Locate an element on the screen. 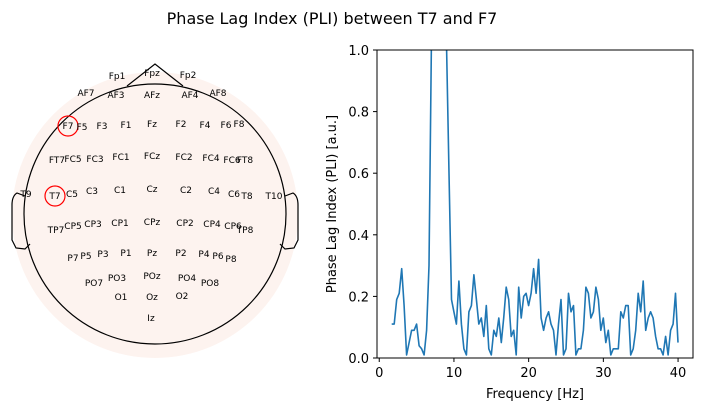 This screenshot has height=415, width=702. electrode-iz: Iz is located at coordinates (151, 319).